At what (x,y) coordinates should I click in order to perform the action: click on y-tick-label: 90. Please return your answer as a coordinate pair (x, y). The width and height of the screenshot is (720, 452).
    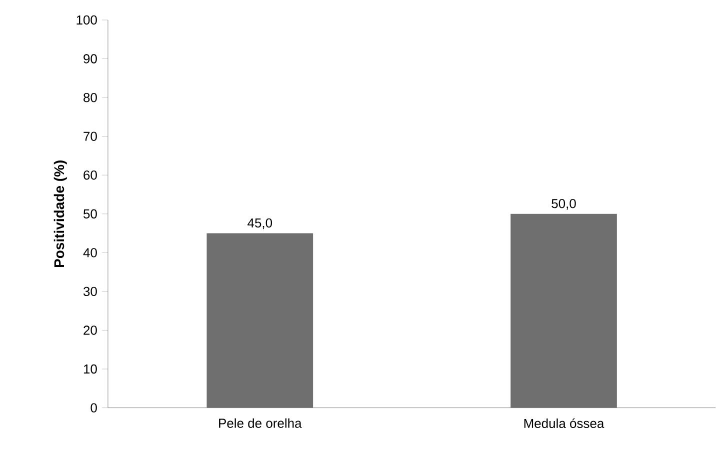
    Looking at the image, I should click on (90, 59).